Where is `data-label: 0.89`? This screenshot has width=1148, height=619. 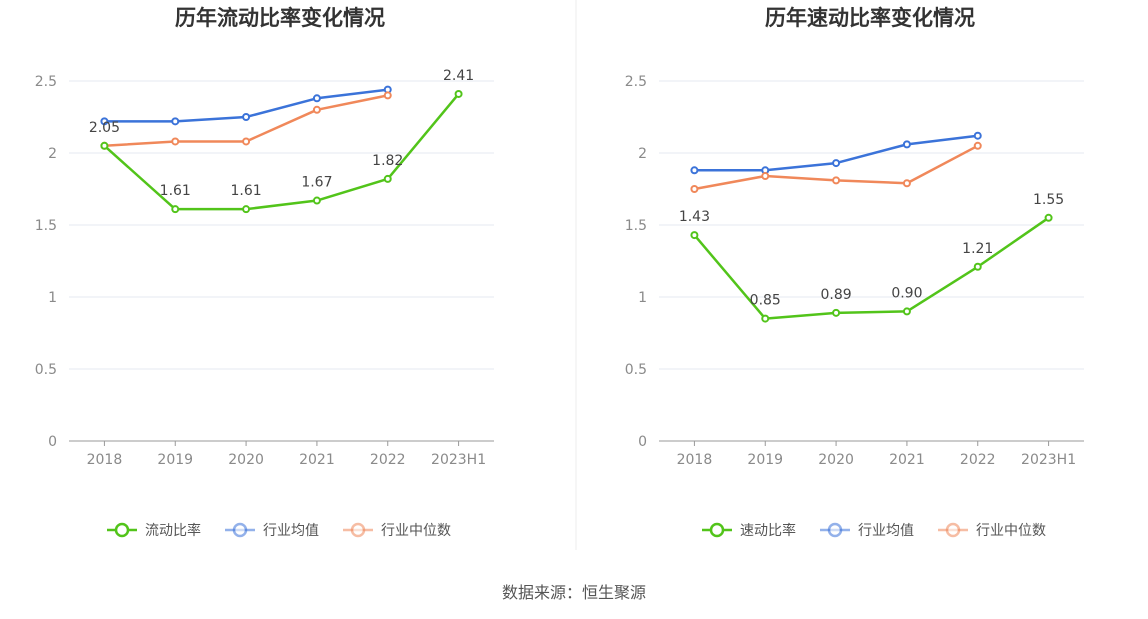 data-label: 0.89 is located at coordinates (835, 295).